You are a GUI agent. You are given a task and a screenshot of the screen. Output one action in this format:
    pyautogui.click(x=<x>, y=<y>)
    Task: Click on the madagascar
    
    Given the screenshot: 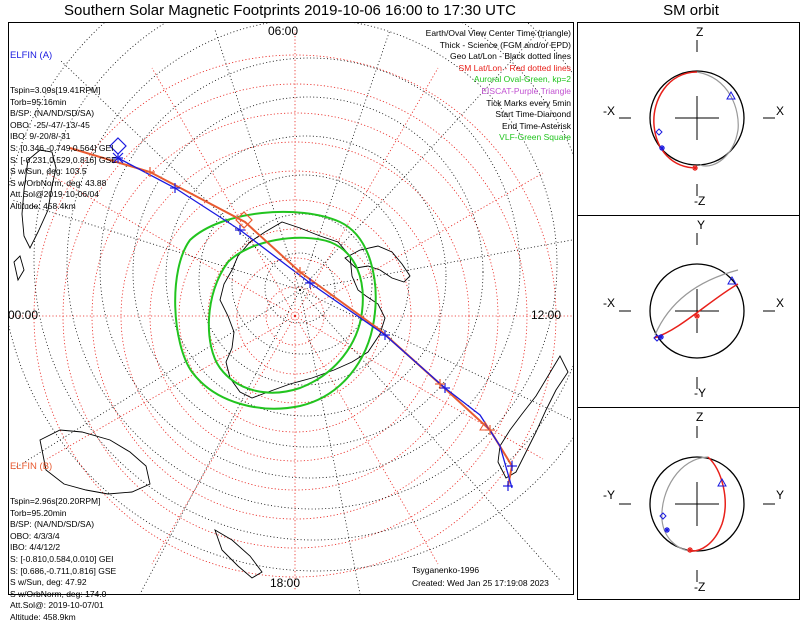 What is the action you would take?
    pyautogui.click(x=19, y=268)
    